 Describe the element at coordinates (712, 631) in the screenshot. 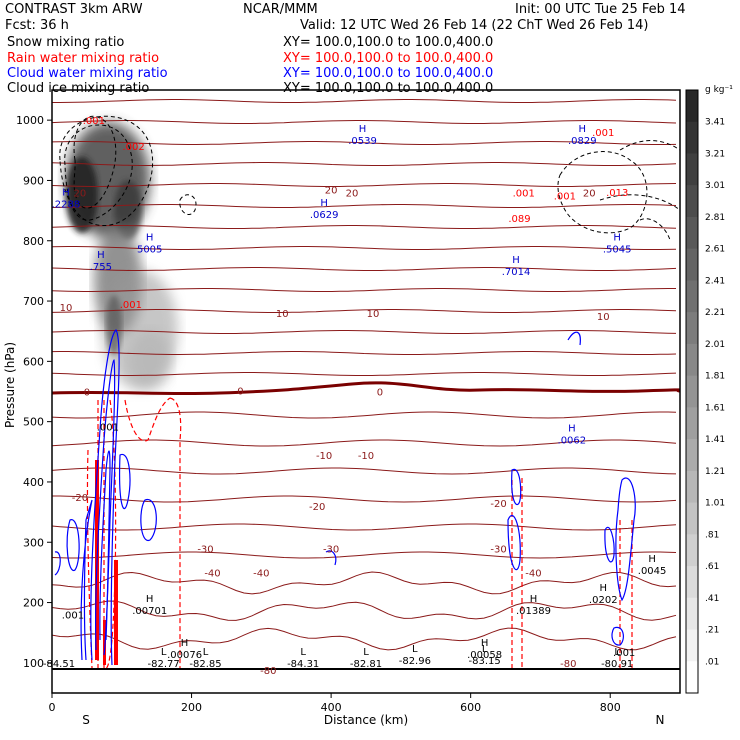

I see `colorbar-tick-label: .21` at that location.